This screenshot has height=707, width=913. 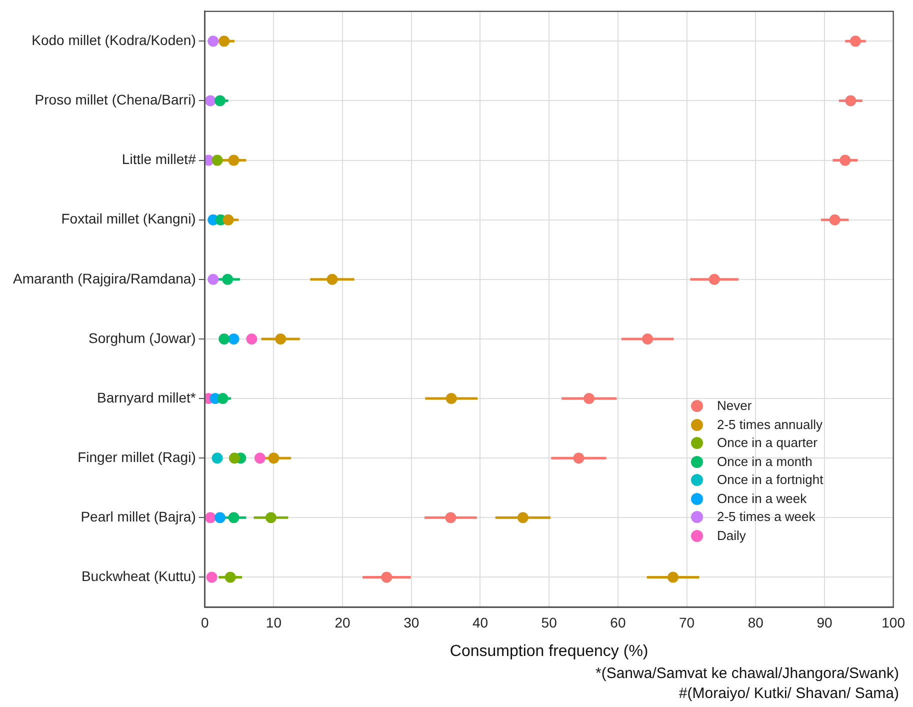 I want to click on x-tick-label: 40, so click(x=480, y=622).